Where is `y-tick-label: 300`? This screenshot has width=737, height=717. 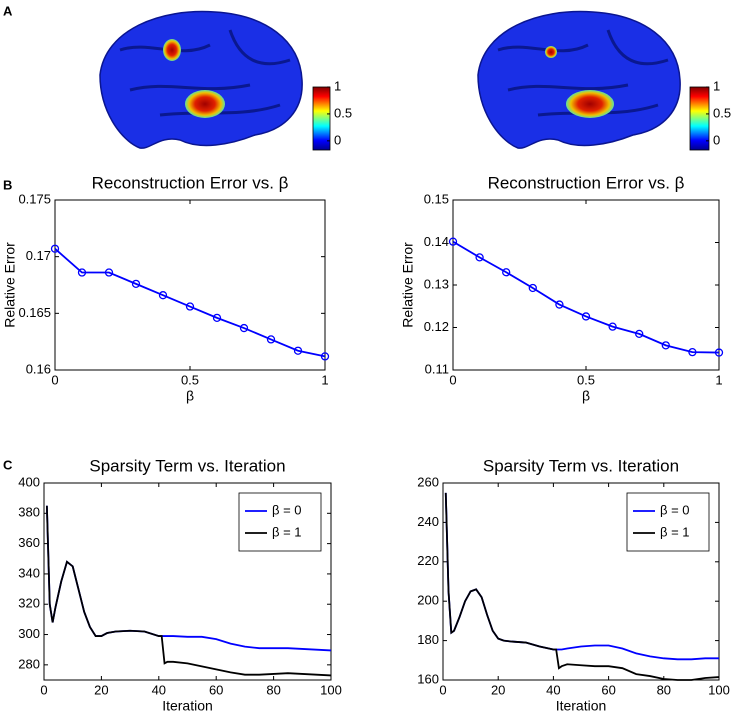
y-tick-label: 300 is located at coordinates (29, 633).